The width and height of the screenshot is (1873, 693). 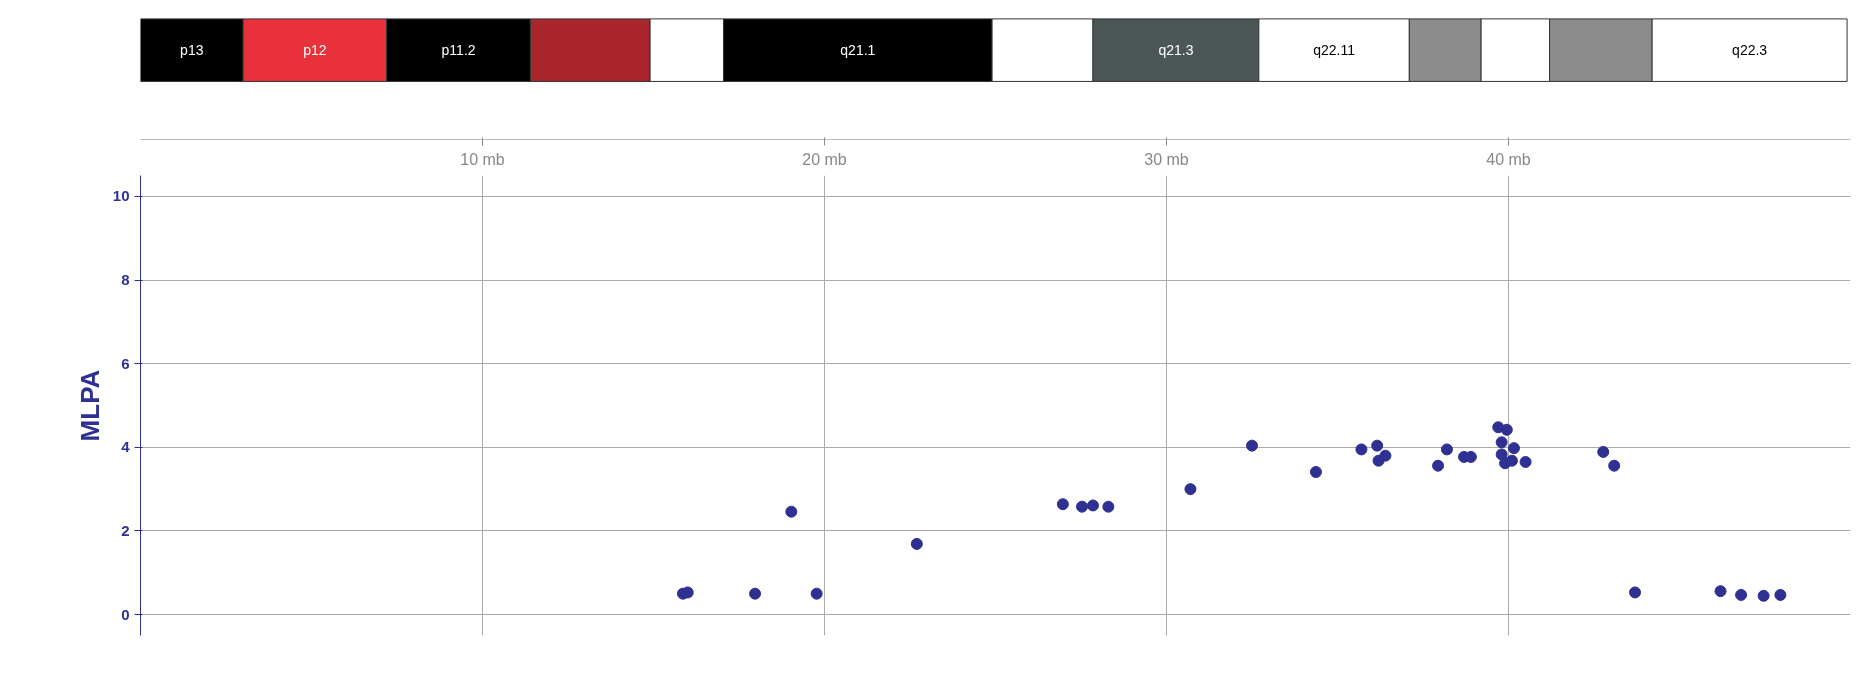 I want to click on series-label: q21.3, so click(x=1176, y=50).